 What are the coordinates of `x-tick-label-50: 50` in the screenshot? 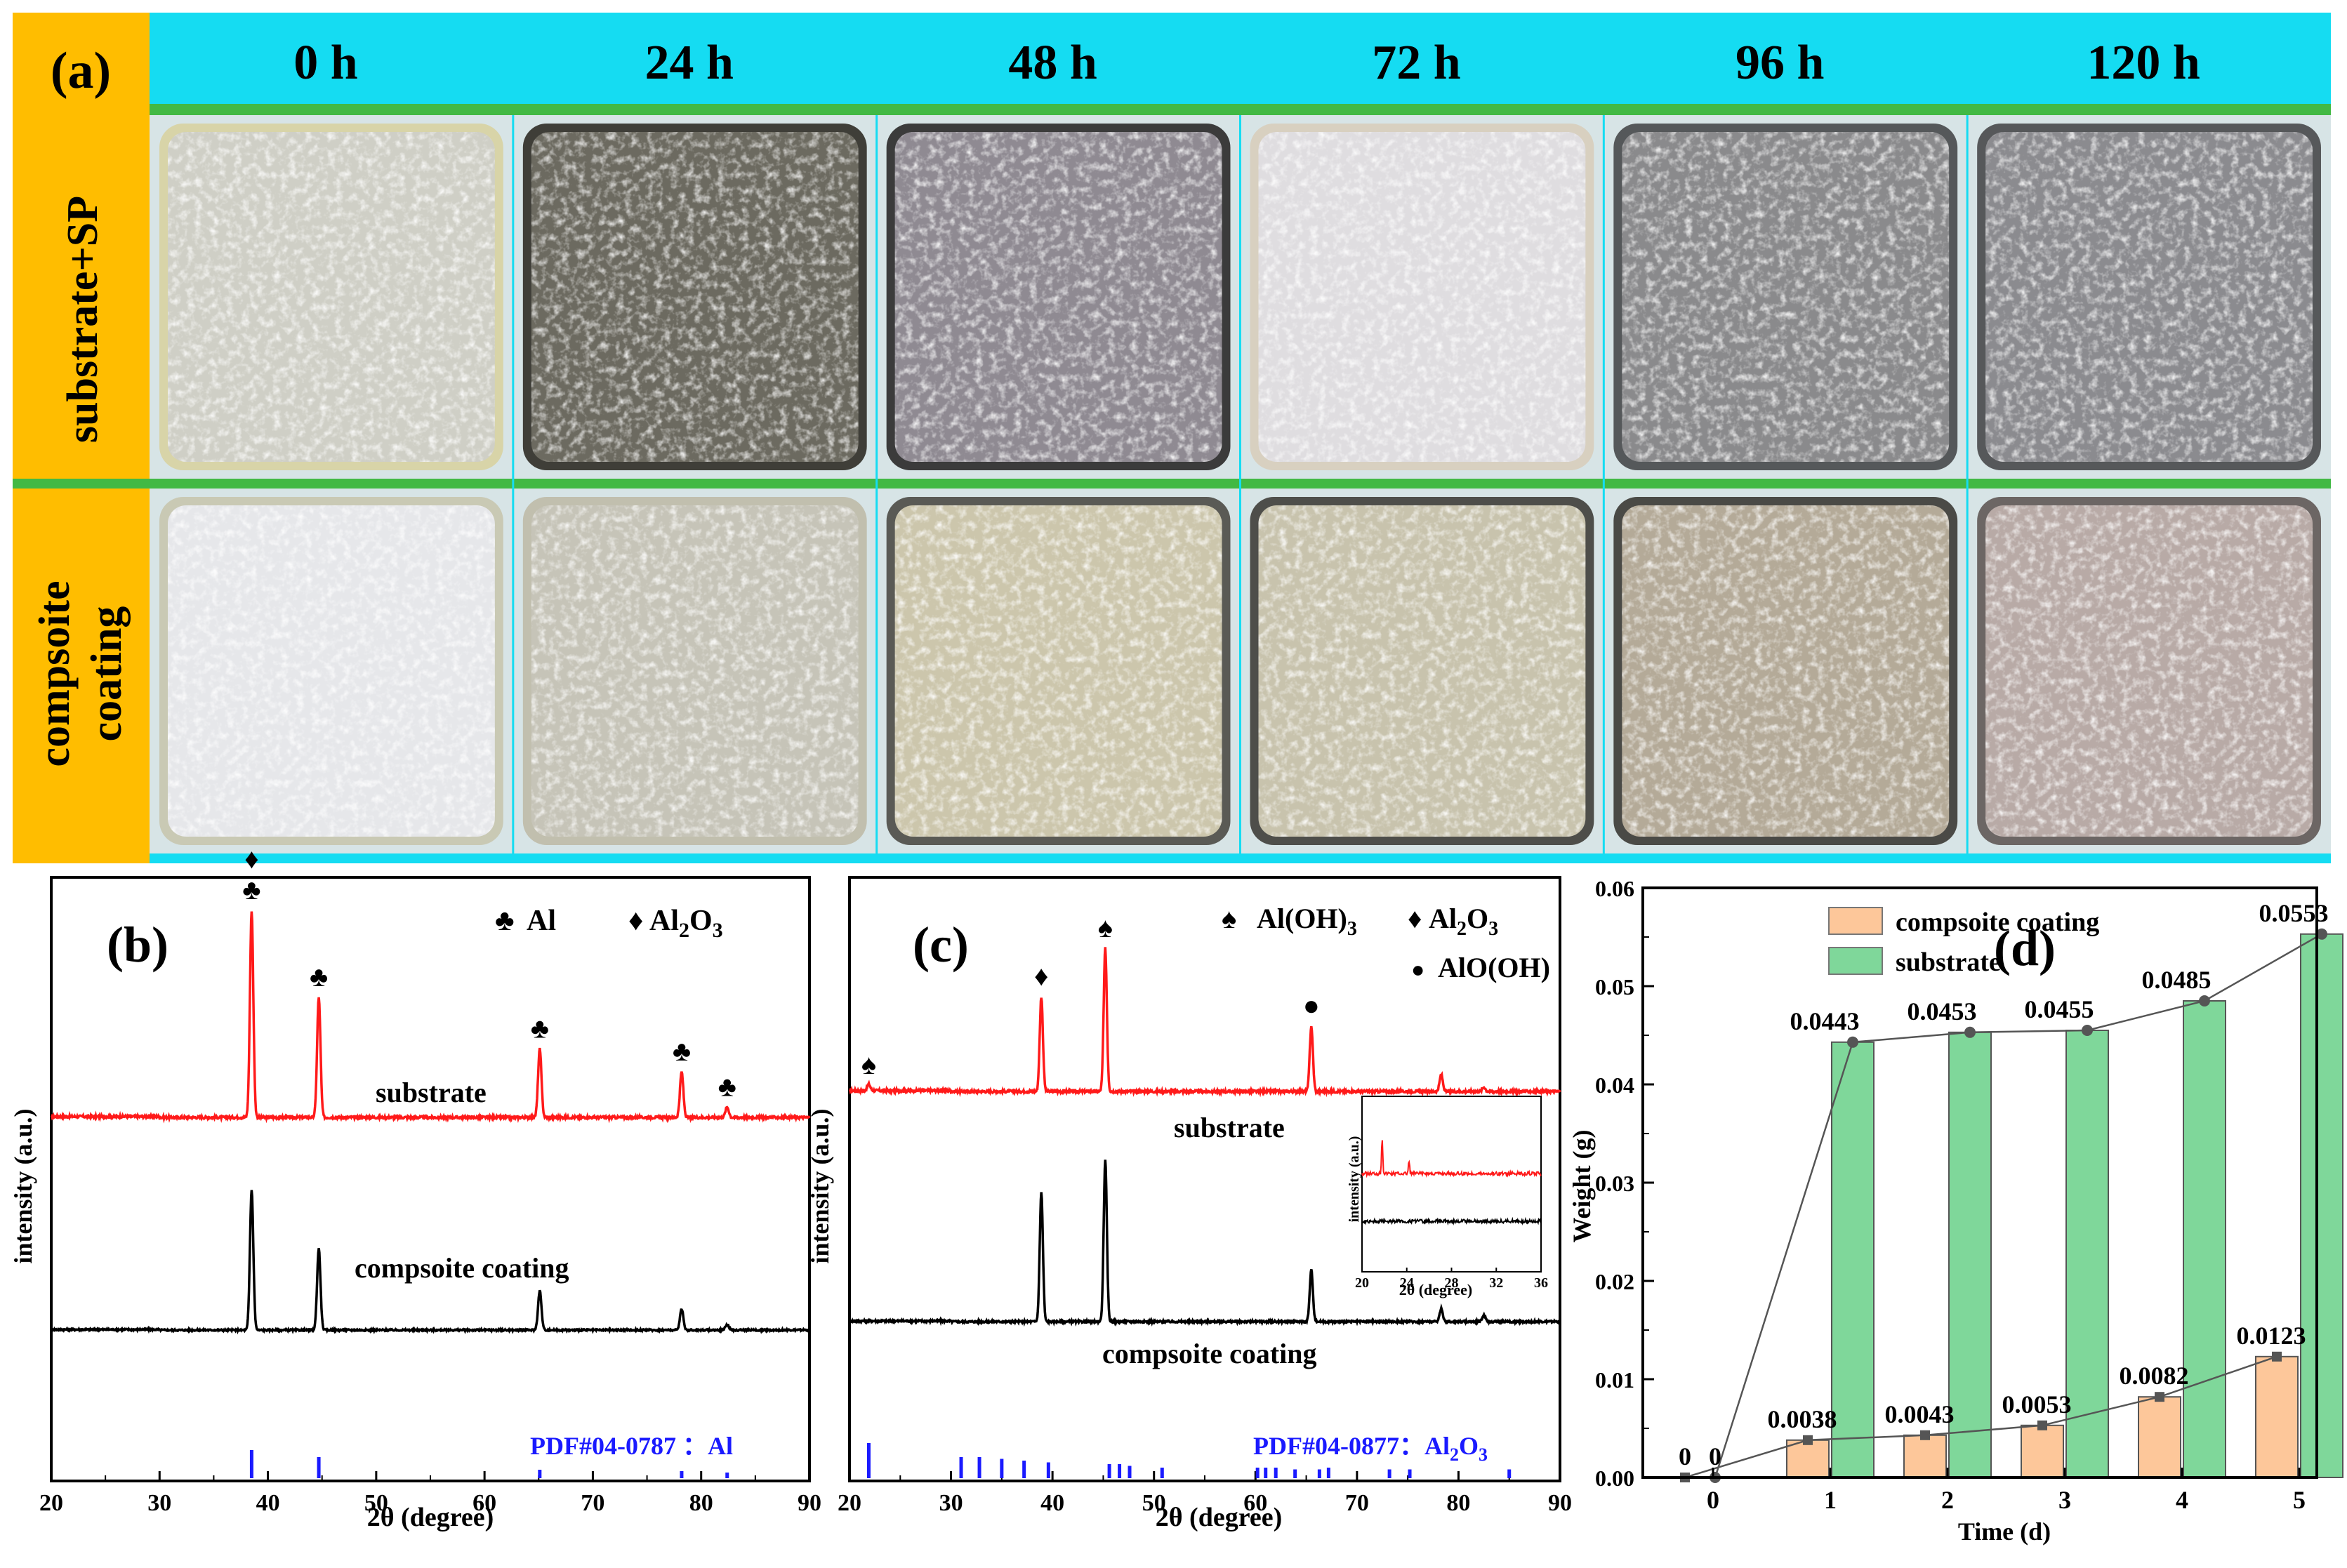 It's located at (1154, 1503).